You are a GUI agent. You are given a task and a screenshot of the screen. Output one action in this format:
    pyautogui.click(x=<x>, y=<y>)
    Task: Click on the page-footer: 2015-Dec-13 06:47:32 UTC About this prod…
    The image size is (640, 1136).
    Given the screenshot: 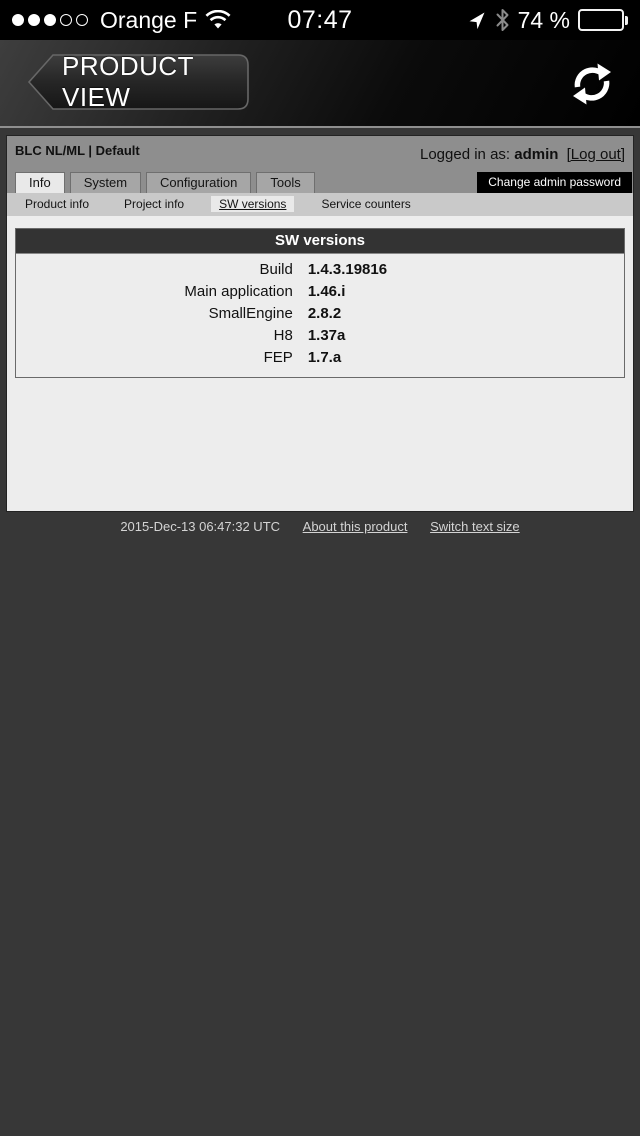 What is the action you would take?
    pyautogui.click(x=320, y=526)
    